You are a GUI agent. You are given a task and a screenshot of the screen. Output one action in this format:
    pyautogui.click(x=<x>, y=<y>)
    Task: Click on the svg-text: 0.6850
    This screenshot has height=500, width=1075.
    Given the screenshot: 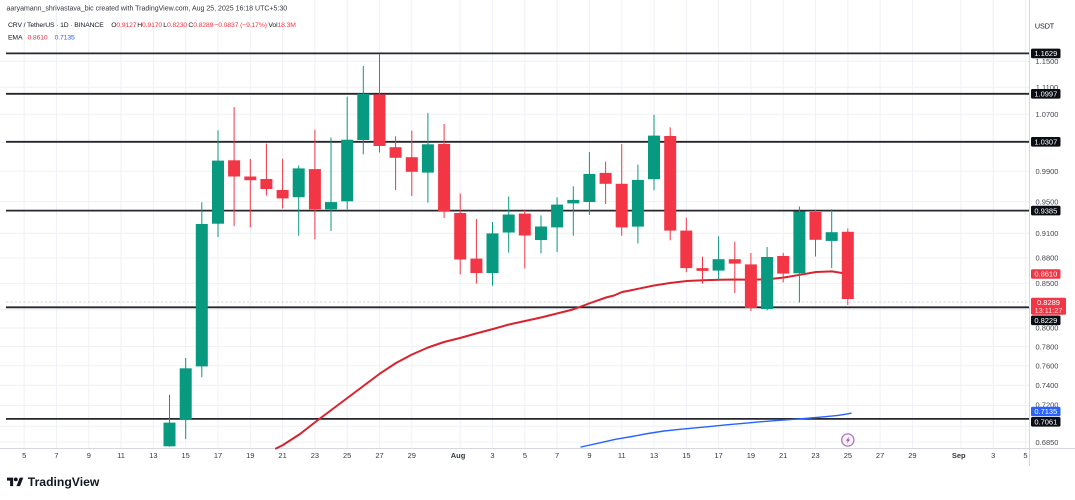 What is the action you would take?
    pyautogui.click(x=1047, y=442)
    